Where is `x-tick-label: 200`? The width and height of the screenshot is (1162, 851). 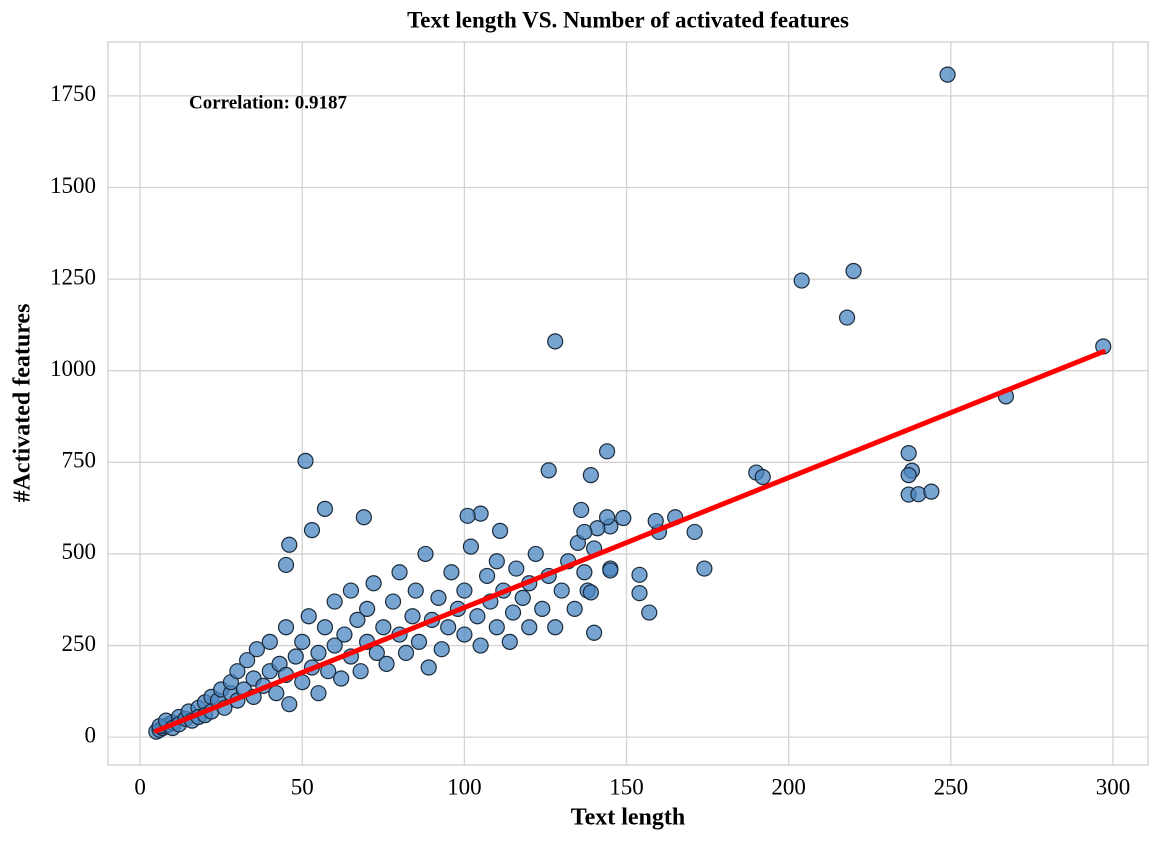
x-tick-label: 200 is located at coordinates (788, 786).